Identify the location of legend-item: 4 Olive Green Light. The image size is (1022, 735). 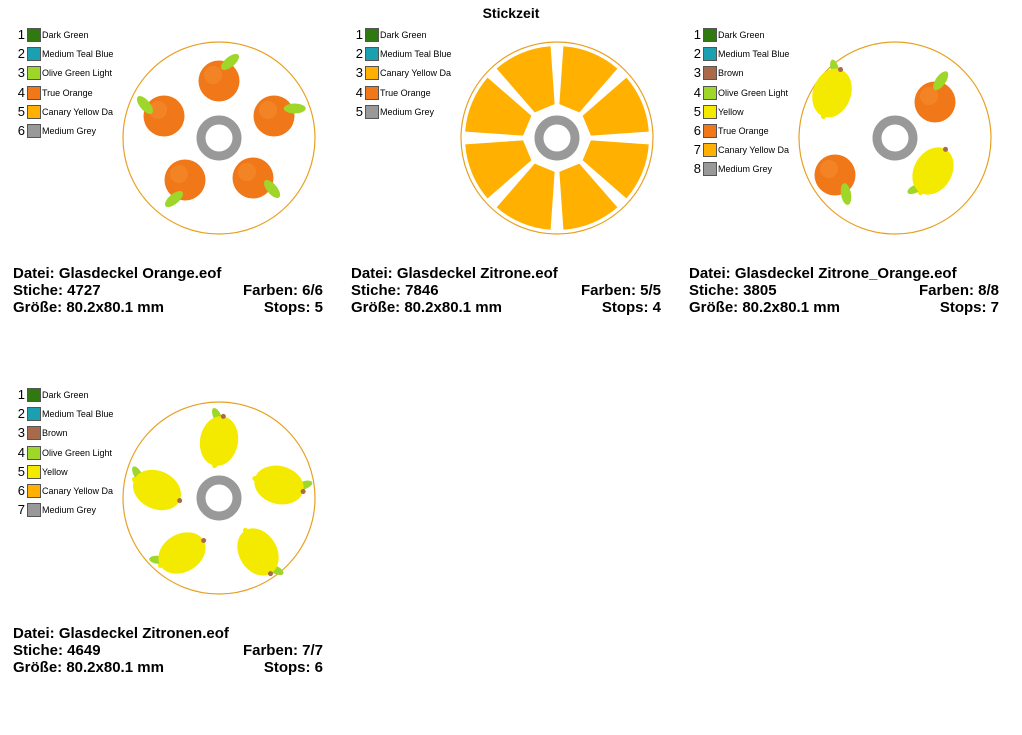
(744, 94).